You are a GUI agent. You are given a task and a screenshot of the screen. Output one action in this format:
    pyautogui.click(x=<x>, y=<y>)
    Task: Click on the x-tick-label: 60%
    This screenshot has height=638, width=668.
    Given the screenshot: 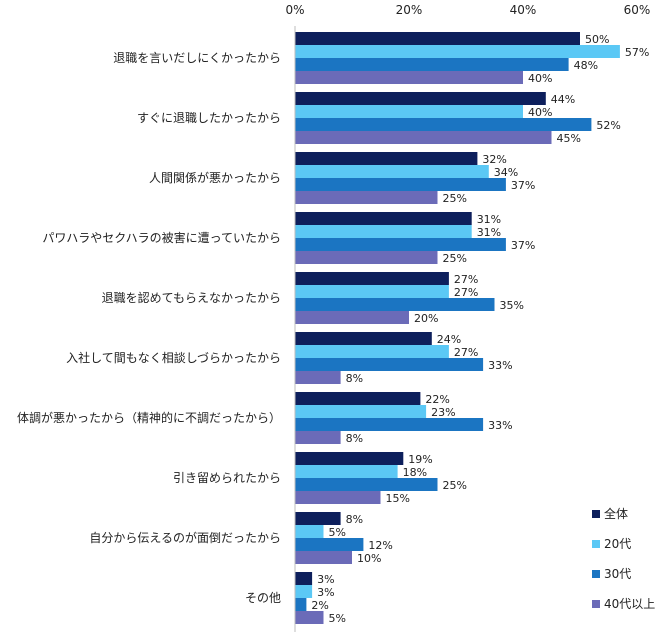 What is the action you would take?
    pyautogui.click(x=637, y=10)
    